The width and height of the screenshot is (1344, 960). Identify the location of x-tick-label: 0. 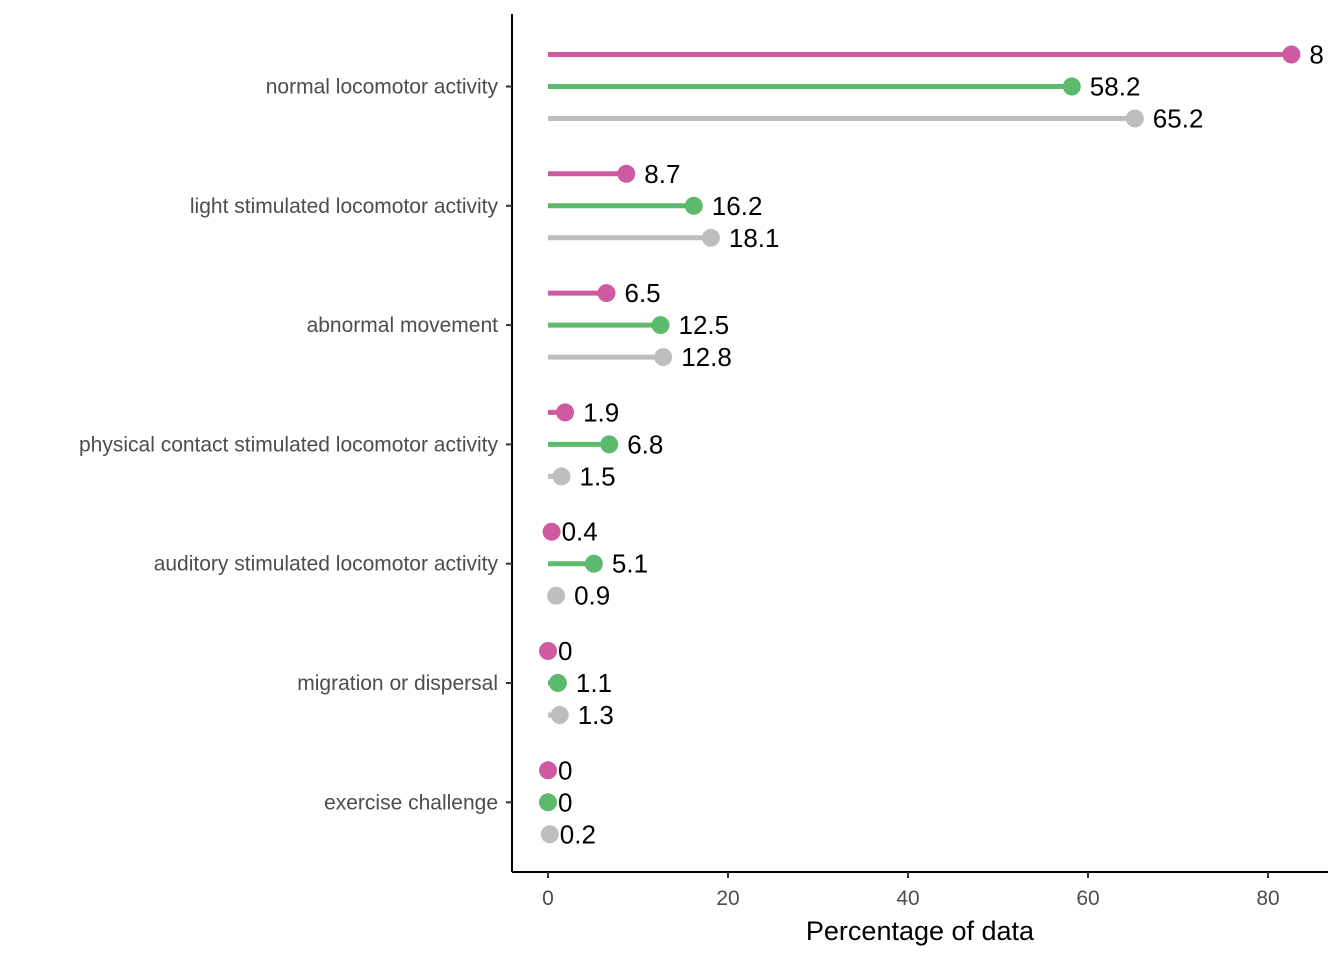
(548, 898).